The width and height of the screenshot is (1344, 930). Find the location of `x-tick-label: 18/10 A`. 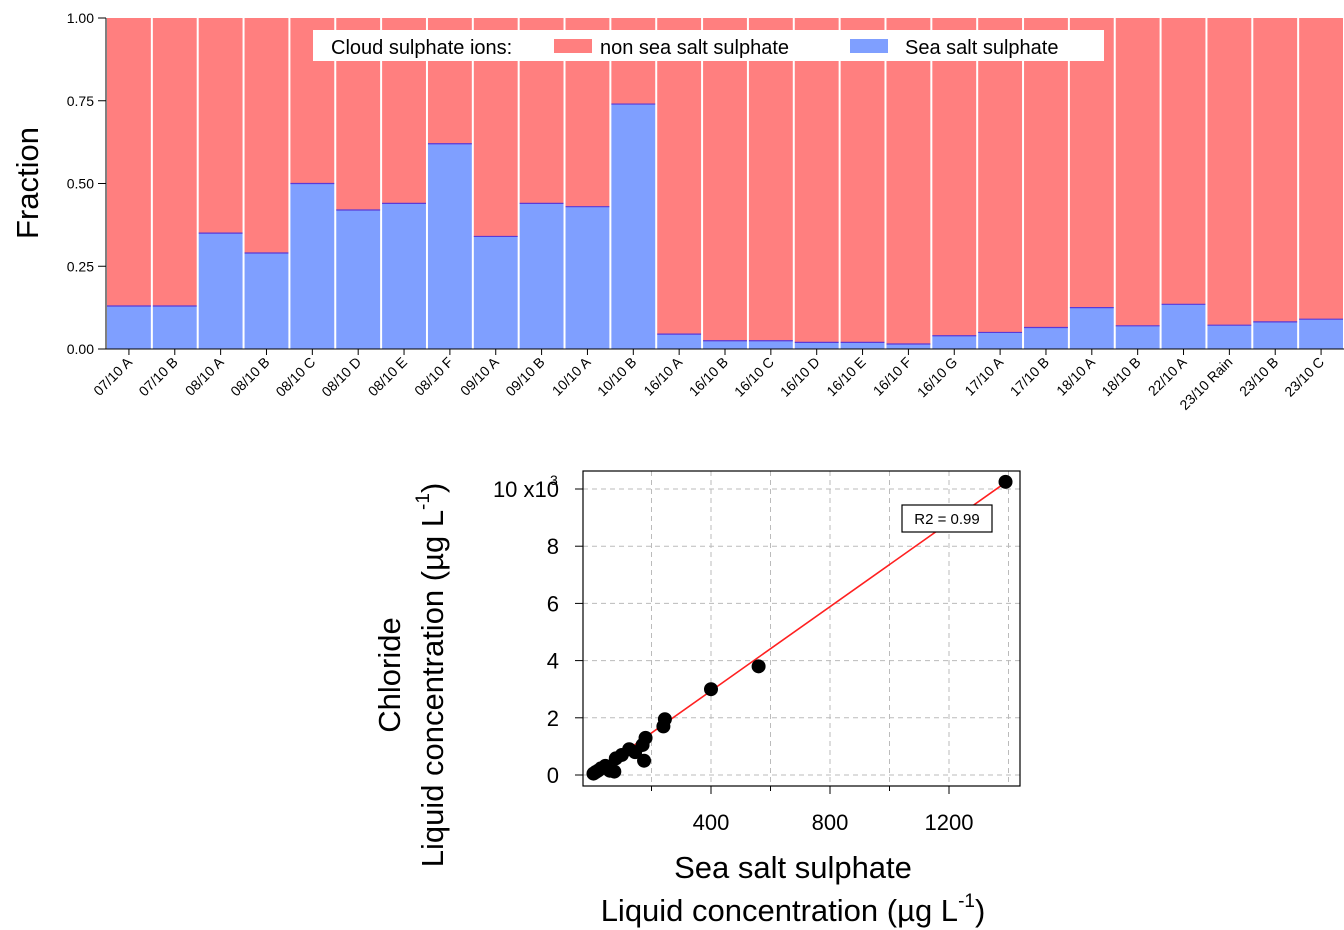

x-tick-label: 18/10 A is located at coordinates (1075, 375).